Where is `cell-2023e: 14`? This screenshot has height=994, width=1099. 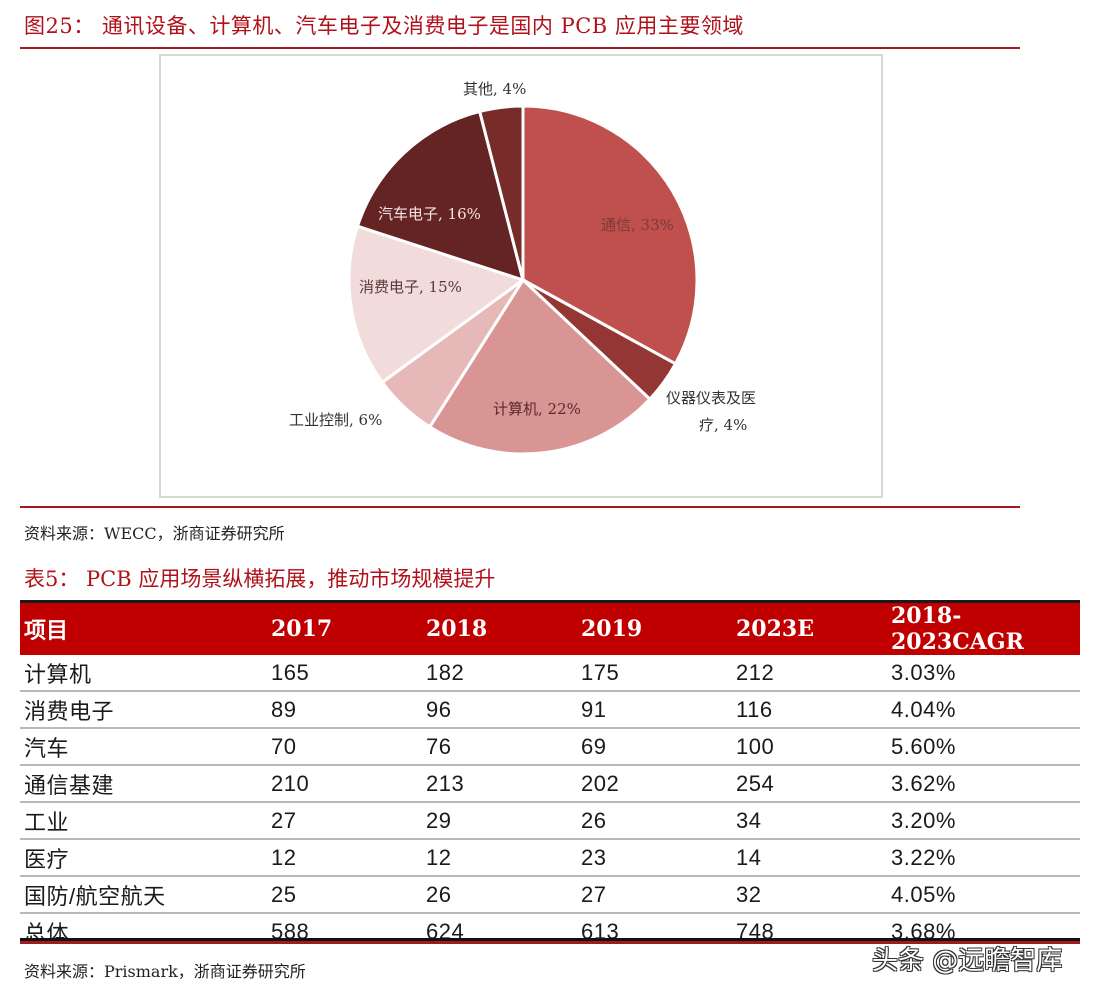 cell-2023e: 14 is located at coordinates (809, 858).